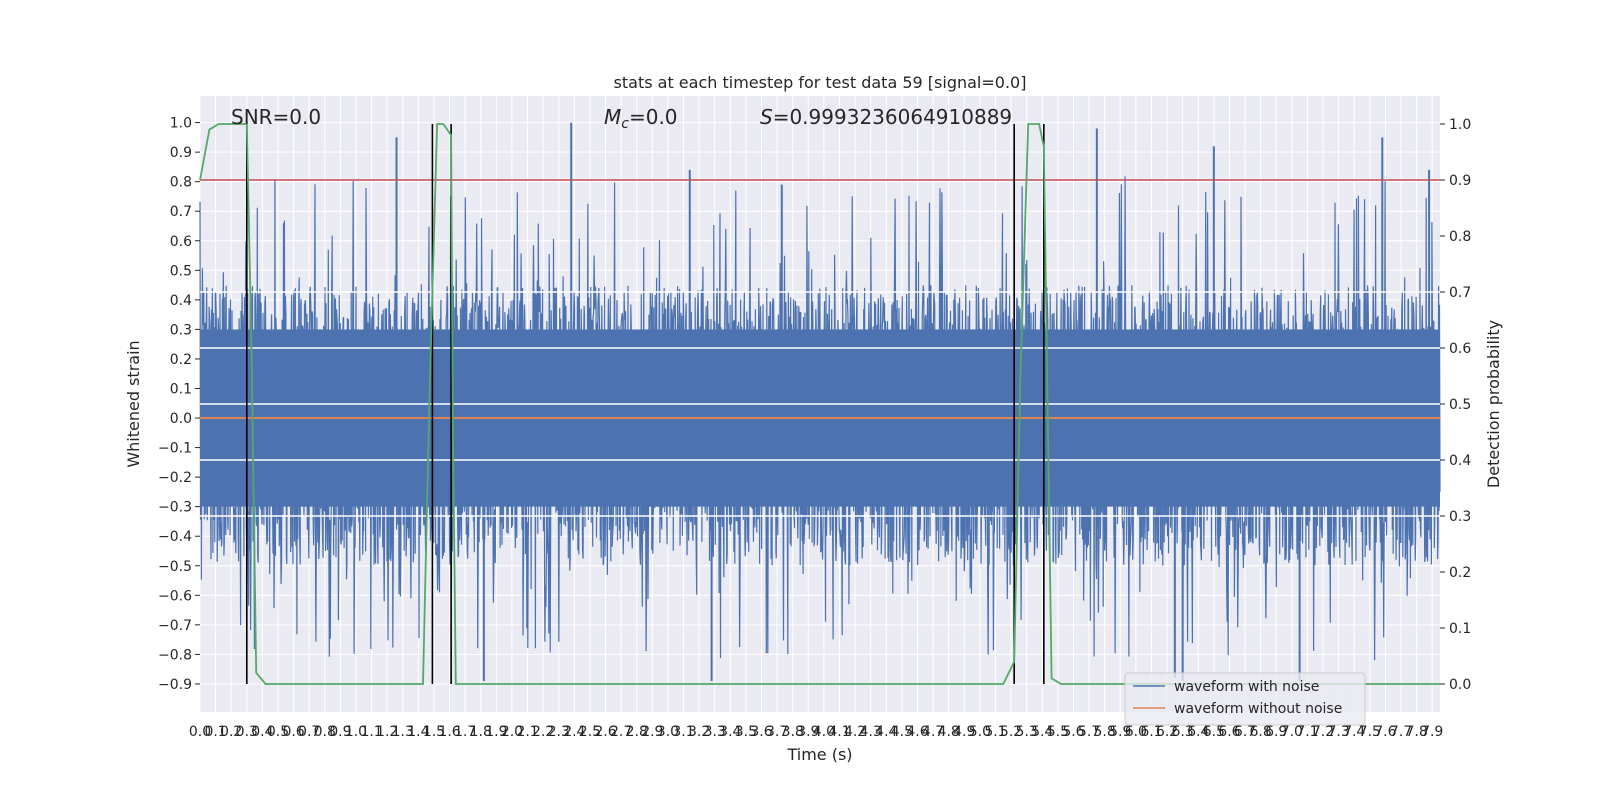 The height and width of the screenshot is (800, 1600). What do you see at coordinates (262, 732) in the screenshot?
I see `x-tick-label: 0.4` at bounding box center [262, 732].